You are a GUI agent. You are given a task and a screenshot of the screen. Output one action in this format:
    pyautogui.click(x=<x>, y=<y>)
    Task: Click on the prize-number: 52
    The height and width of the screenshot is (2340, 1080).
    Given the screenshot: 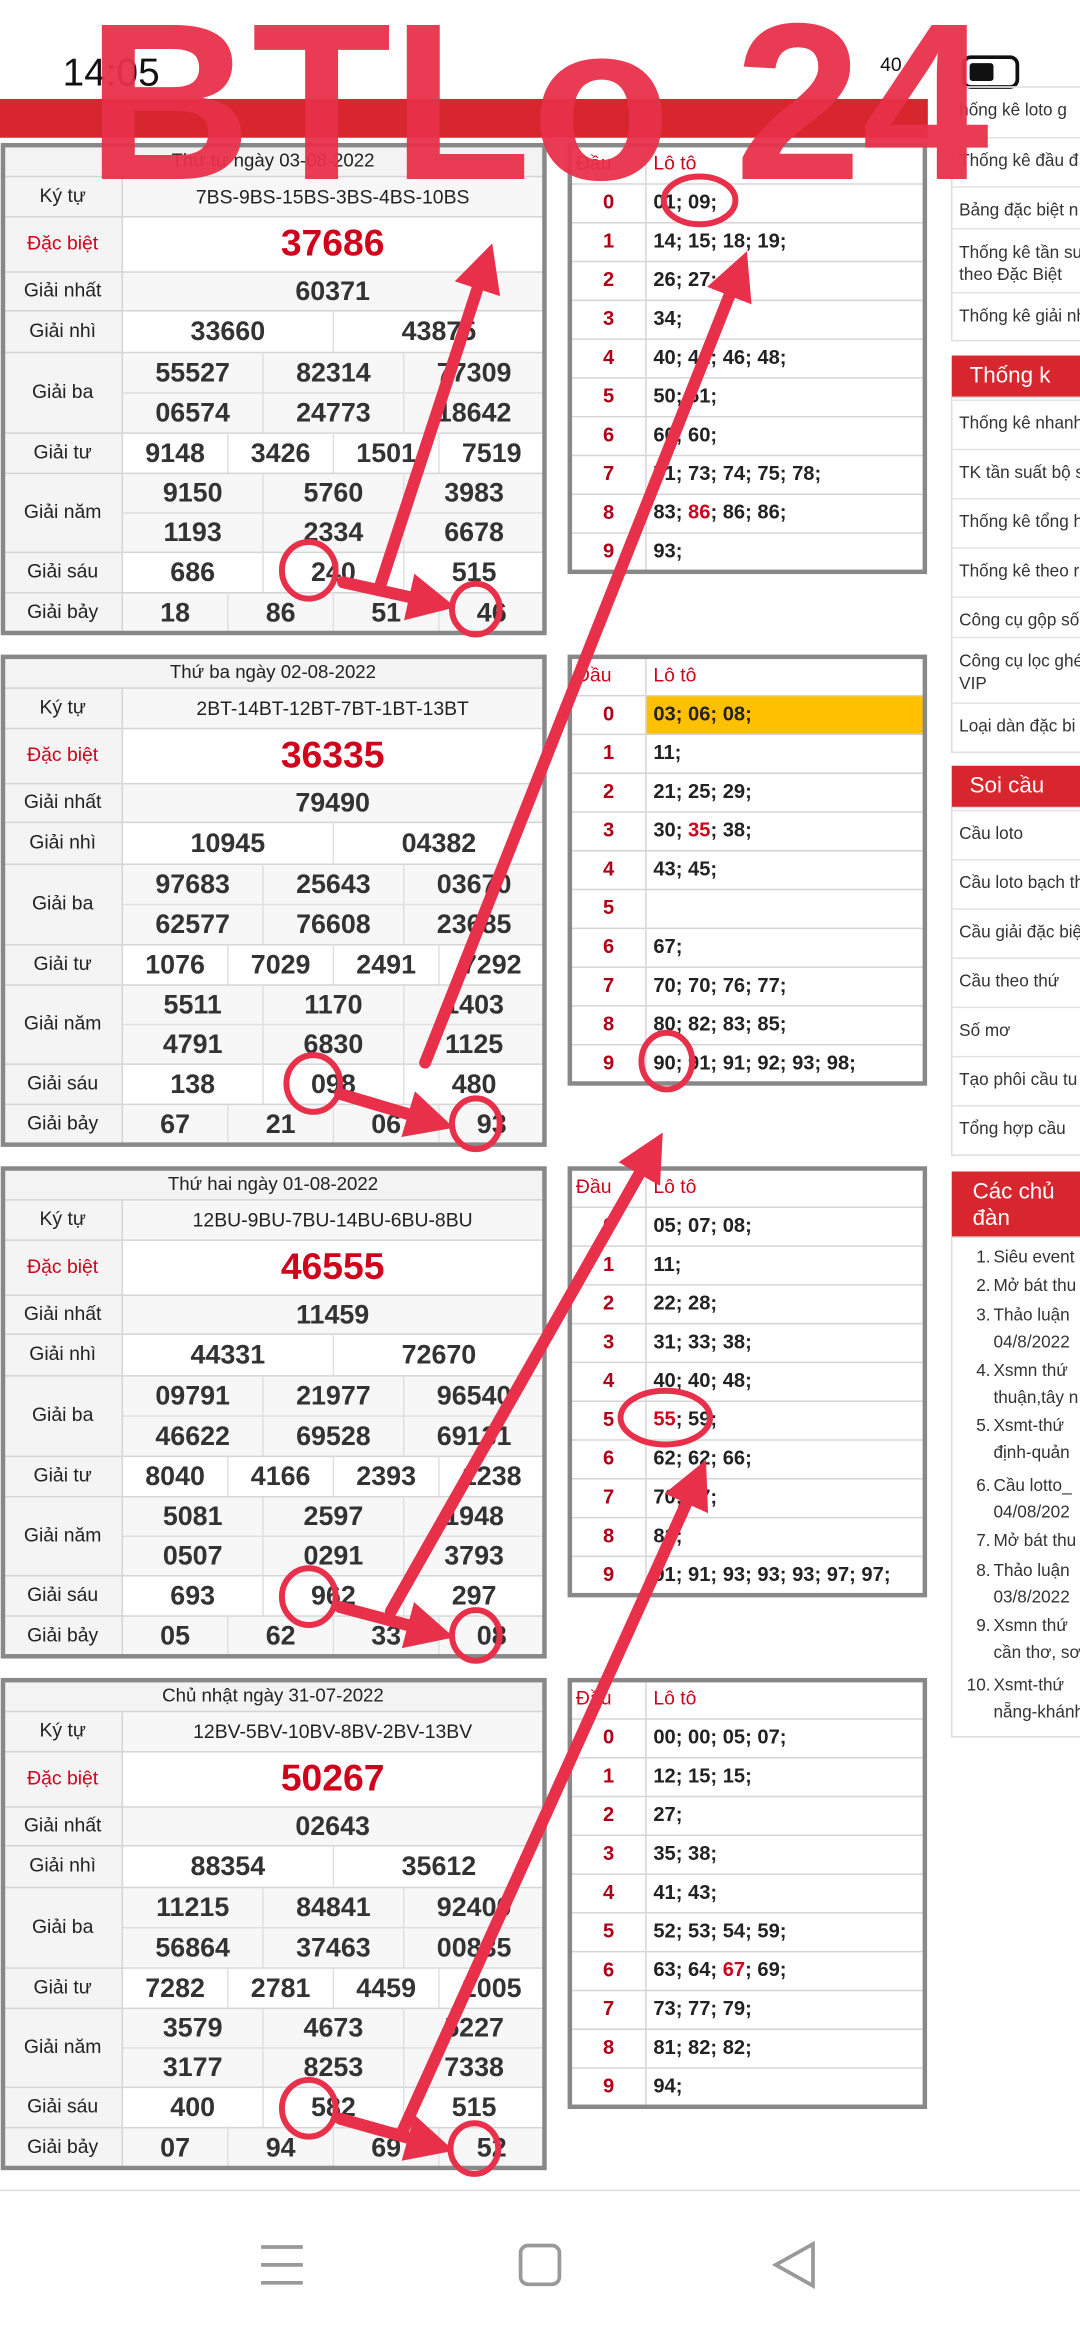 What is the action you would take?
    pyautogui.click(x=492, y=2147)
    